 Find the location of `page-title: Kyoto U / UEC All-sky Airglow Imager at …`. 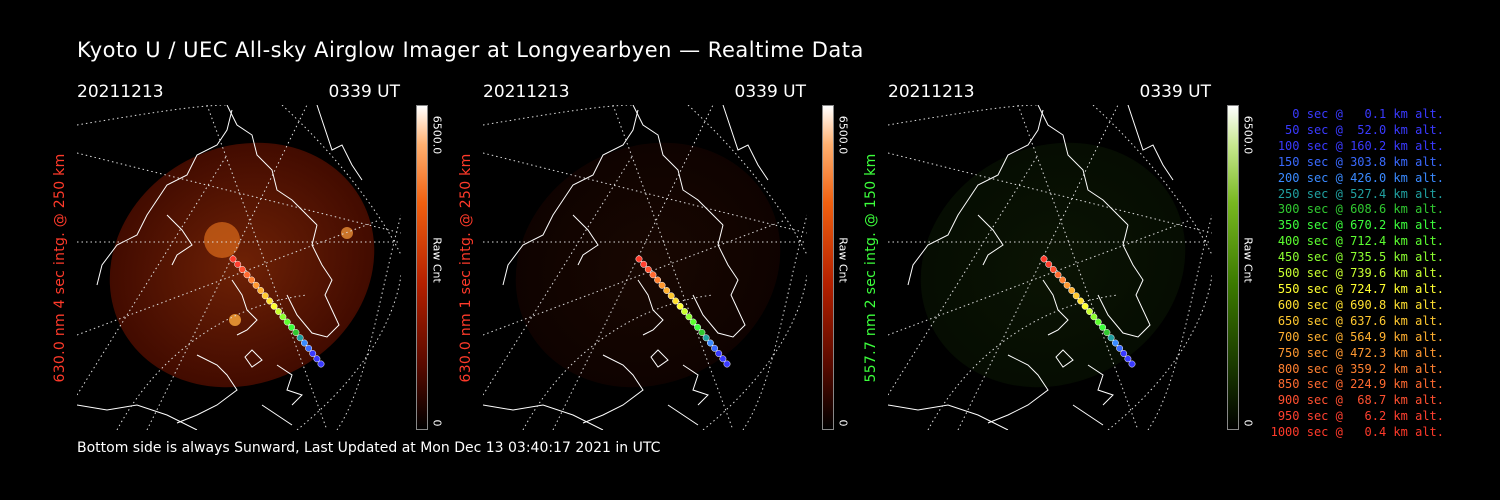

page-title: Kyoto U / UEC All-sky Airglow Imager at … is located at coordinates (470, 50).